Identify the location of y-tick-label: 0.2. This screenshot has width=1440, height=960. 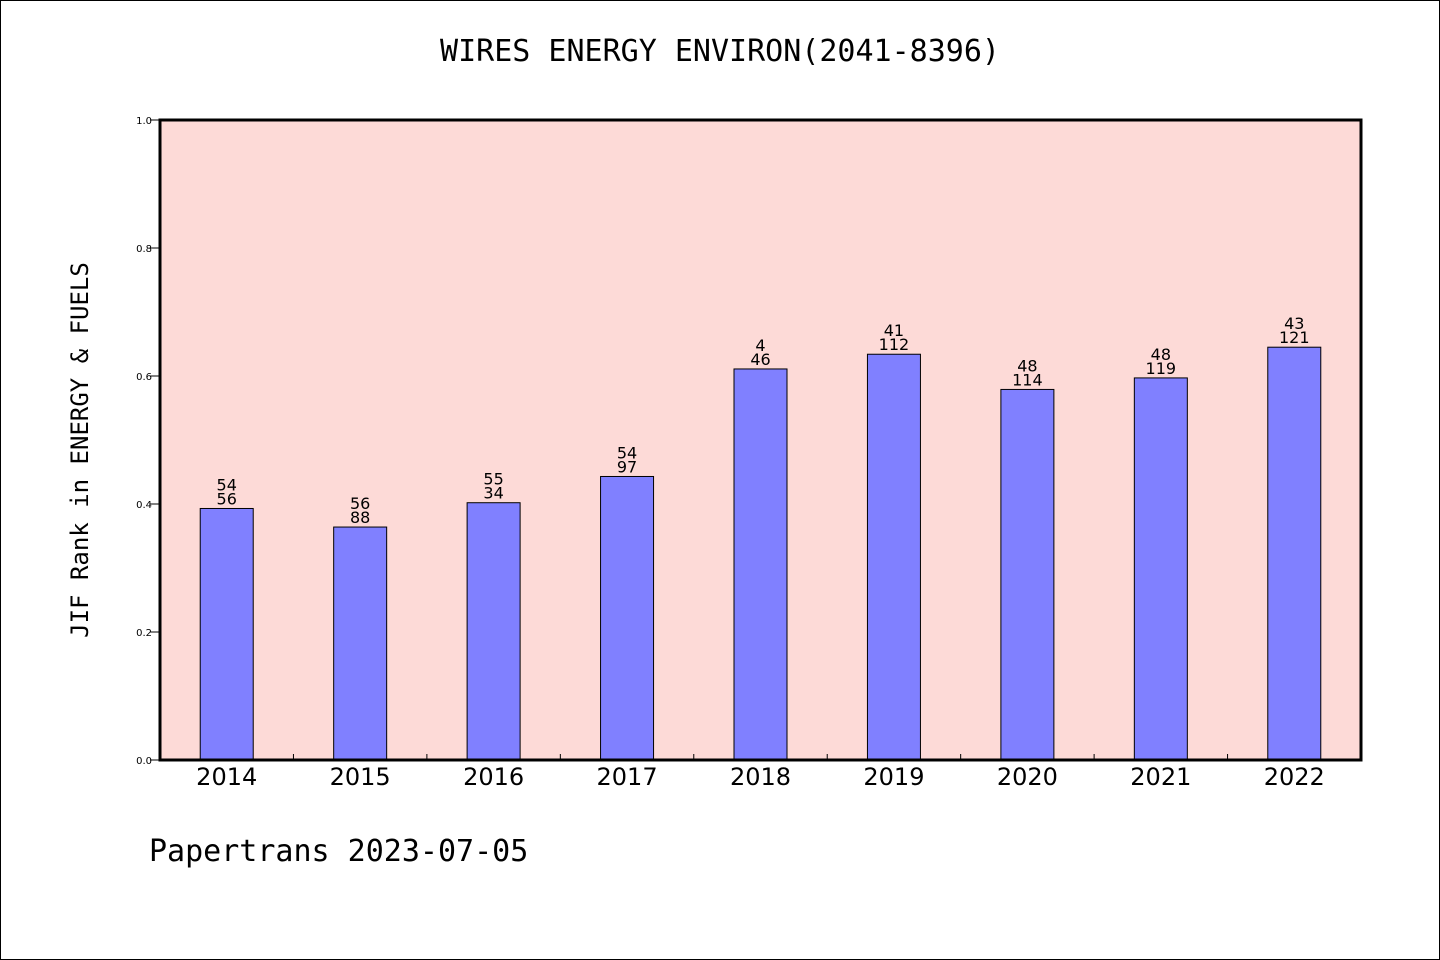
(144, 633).